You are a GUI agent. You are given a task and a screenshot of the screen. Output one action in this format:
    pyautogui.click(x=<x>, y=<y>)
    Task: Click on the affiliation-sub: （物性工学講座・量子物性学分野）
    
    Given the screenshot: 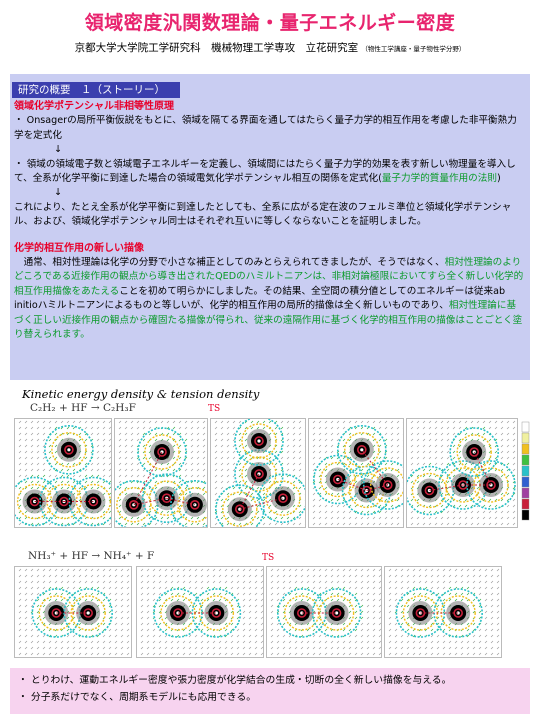 What is the action you would take?
    pyautogui.click(x=413, y=49)
    